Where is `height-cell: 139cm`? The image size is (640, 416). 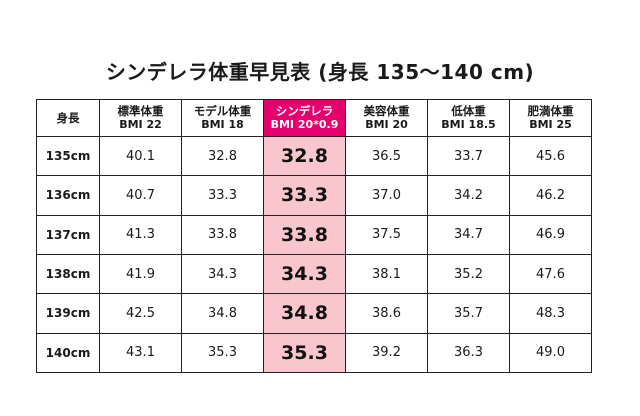 height-cell: 139cm is located at coordinates (68, 313).